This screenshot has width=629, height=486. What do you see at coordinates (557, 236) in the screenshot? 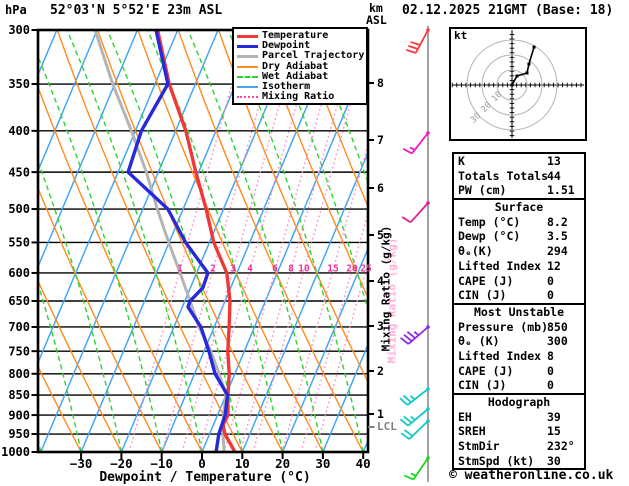
I see `stats-row-value: 3.5` at bounding box center [557, 236].